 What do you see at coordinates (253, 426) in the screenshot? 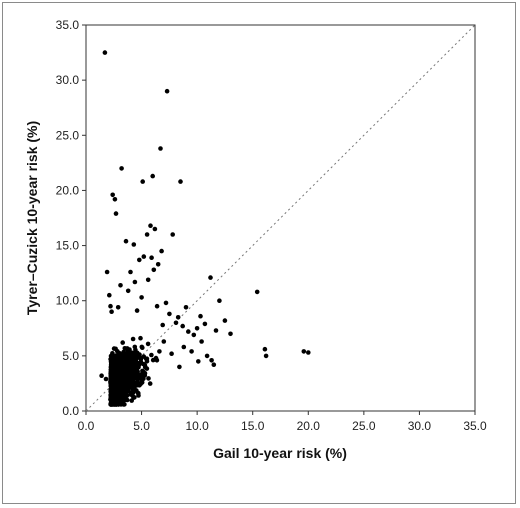
I see `x-tick-label: 15.0` at bounding box center [253, 426].